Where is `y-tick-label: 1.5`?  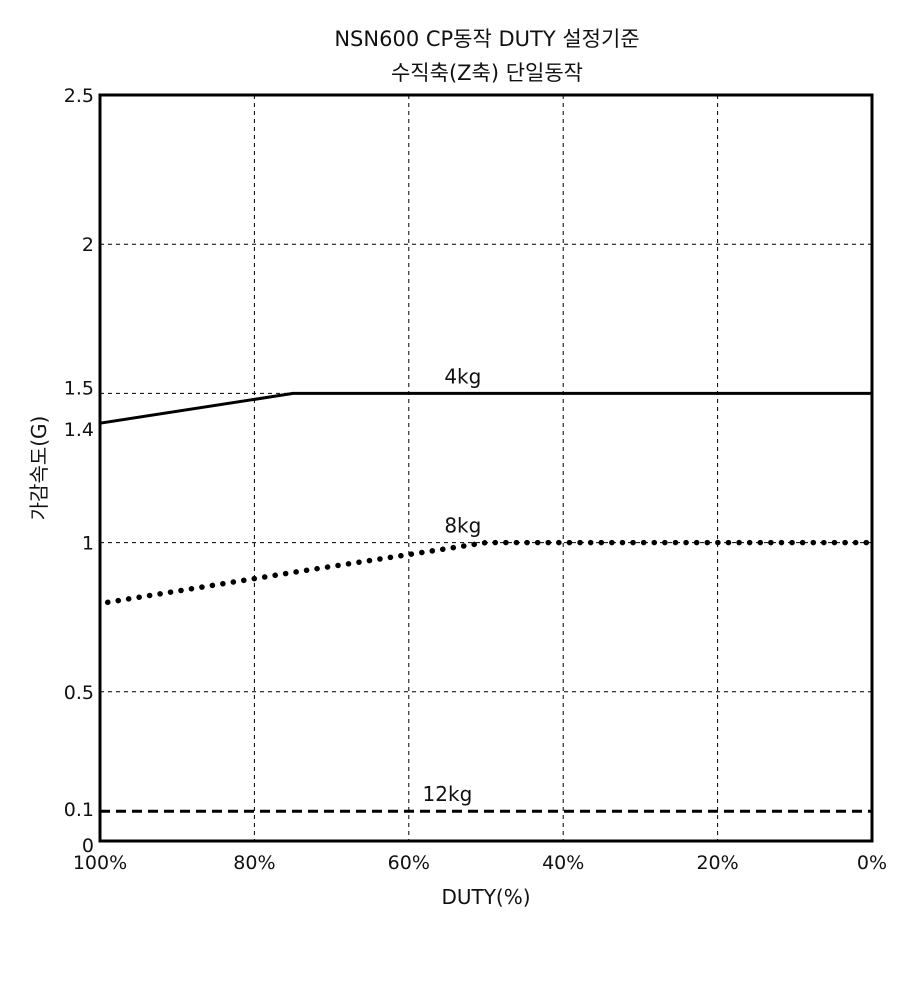 y-tick-label: 1.5 is located at coordinates (79, 388).